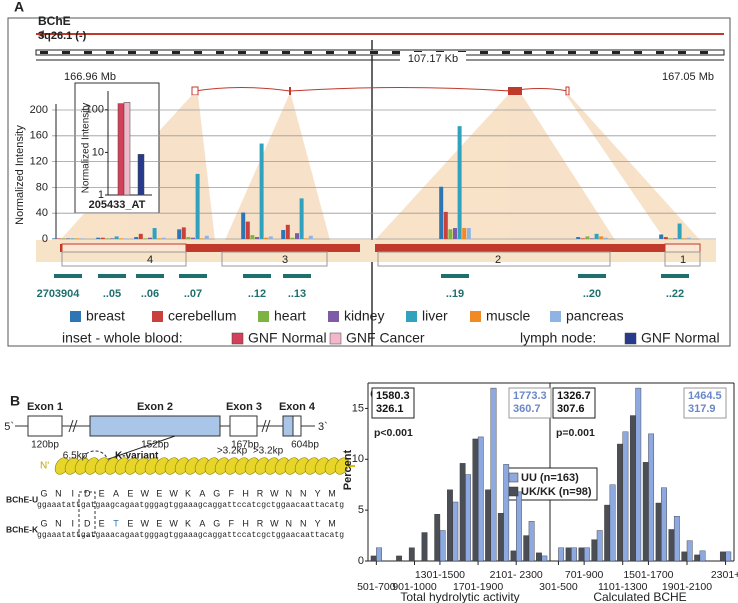 Image resolution: width=738 pixels, height=603 pixels. I want to click on stat-value: 317.9, so click(702, 409).